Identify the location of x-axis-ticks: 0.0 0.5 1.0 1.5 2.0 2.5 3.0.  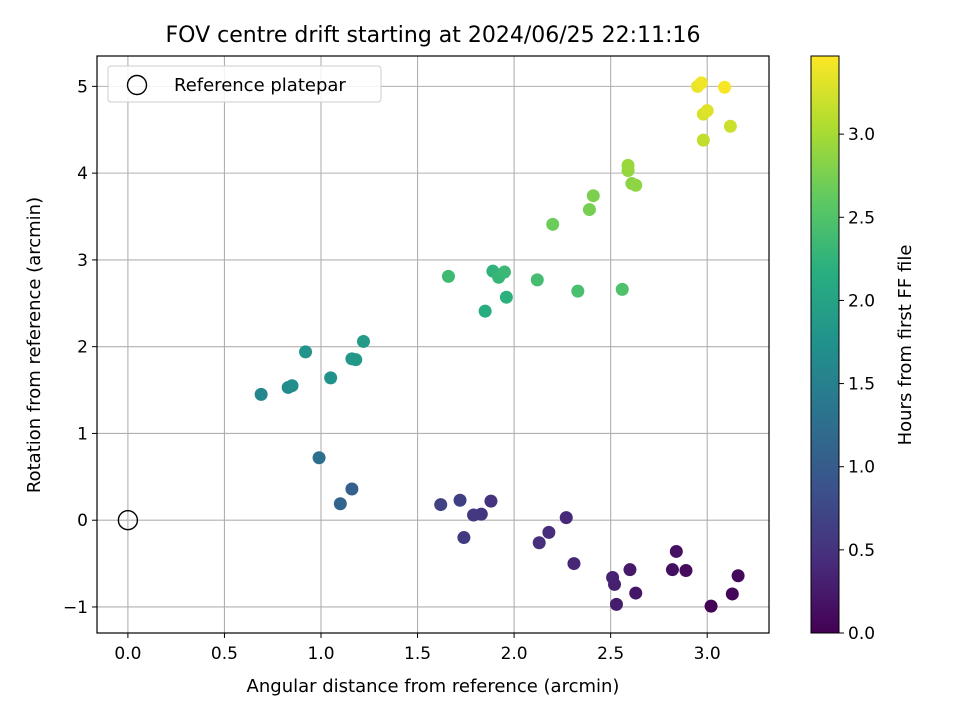
(417, 648).